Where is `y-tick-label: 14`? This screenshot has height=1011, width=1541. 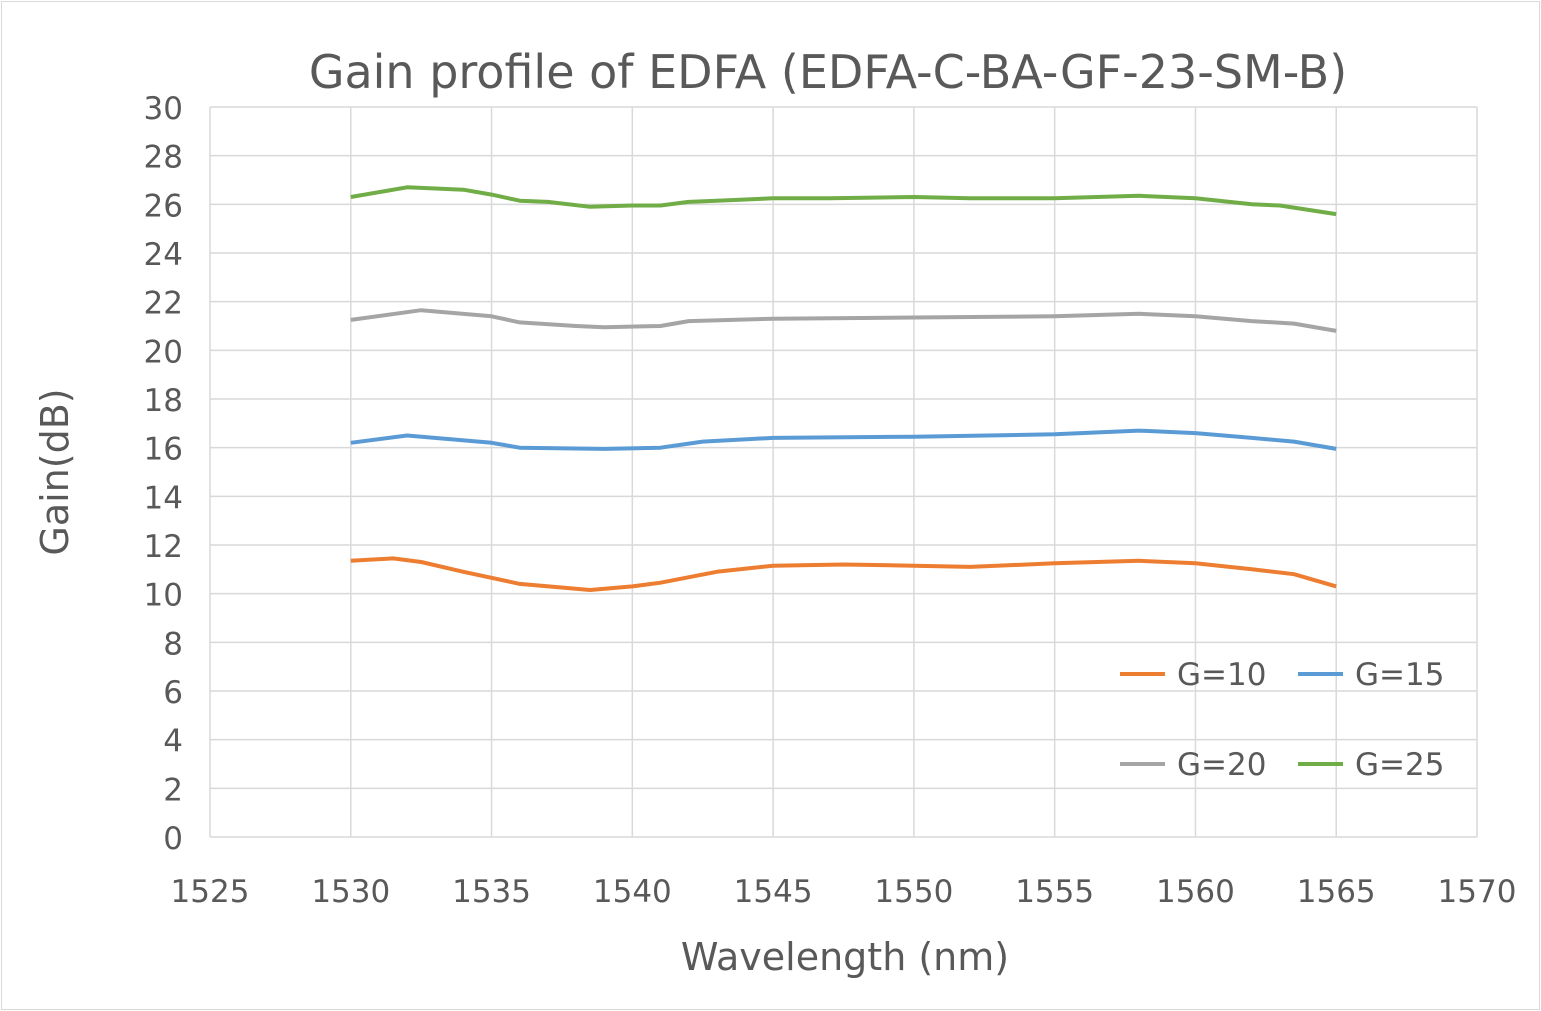
y-tick-label: 14 is located at coordinates (163, 498).